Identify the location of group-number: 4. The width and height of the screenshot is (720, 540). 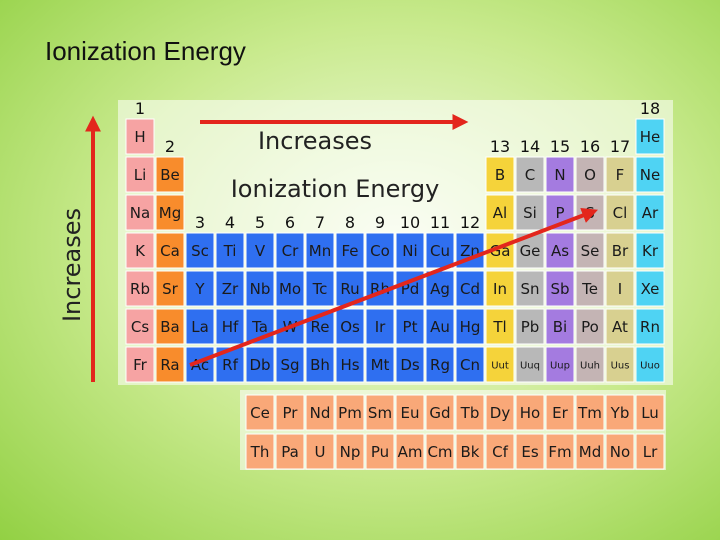
(230, 222).